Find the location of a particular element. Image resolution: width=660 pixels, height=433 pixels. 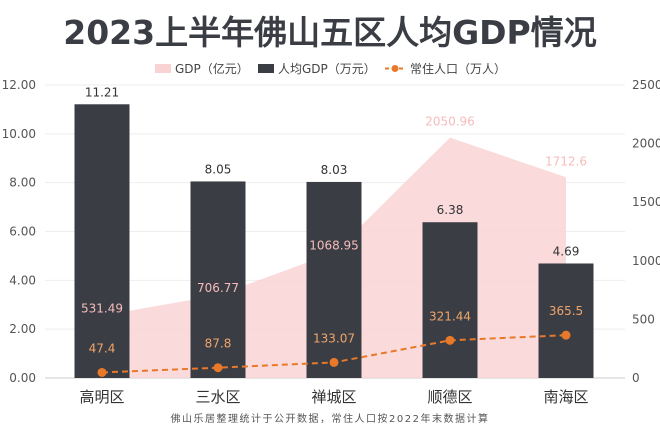

legend-label-gdp: GDP（亿元） is located at coordinates (212, 68).